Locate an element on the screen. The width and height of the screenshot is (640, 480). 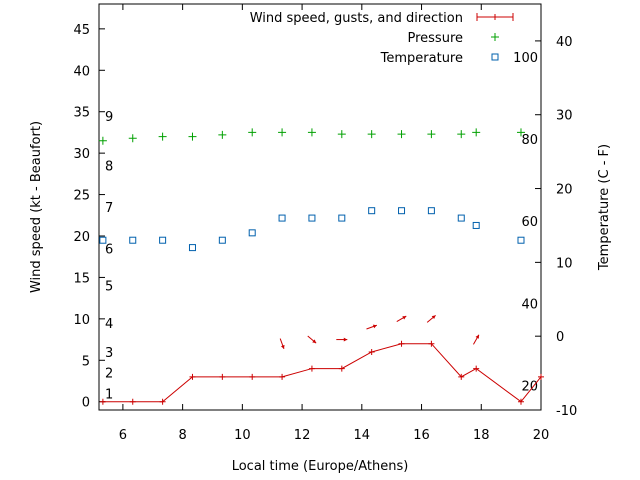
y-tick-label: 45 is located at coordinates (81, 30).